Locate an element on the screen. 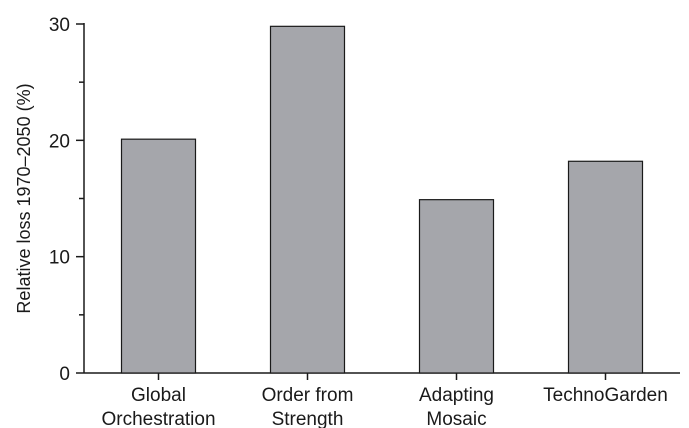  x-tick-label-2-line-0: Adapting is located at coordinates (456, 395).